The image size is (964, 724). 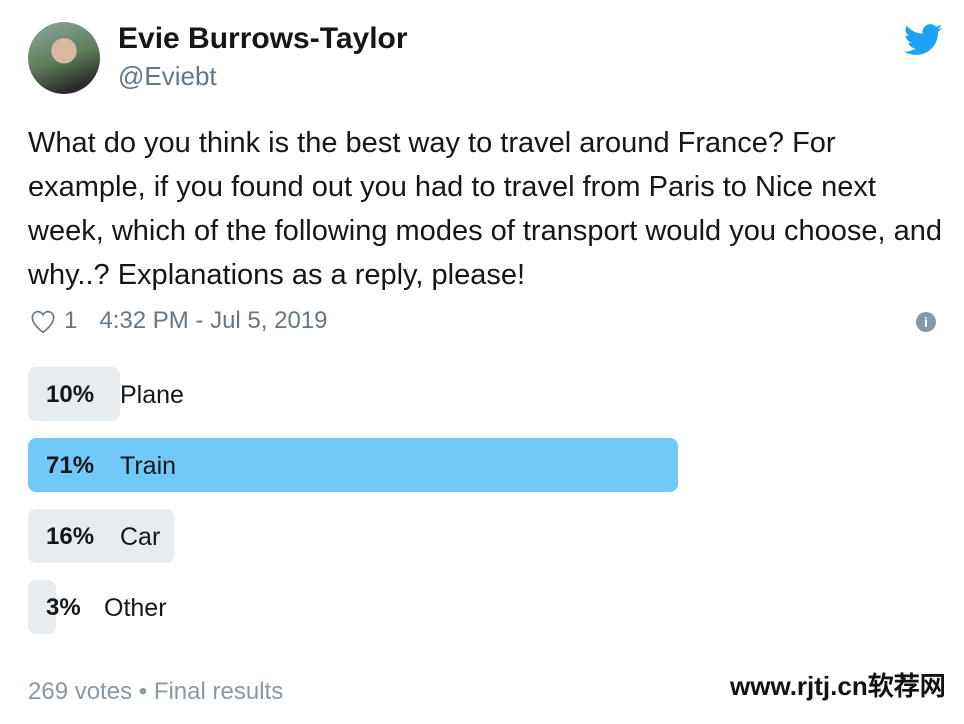 I want to click on poll-percent: 3%, so click(x=63, y=607).